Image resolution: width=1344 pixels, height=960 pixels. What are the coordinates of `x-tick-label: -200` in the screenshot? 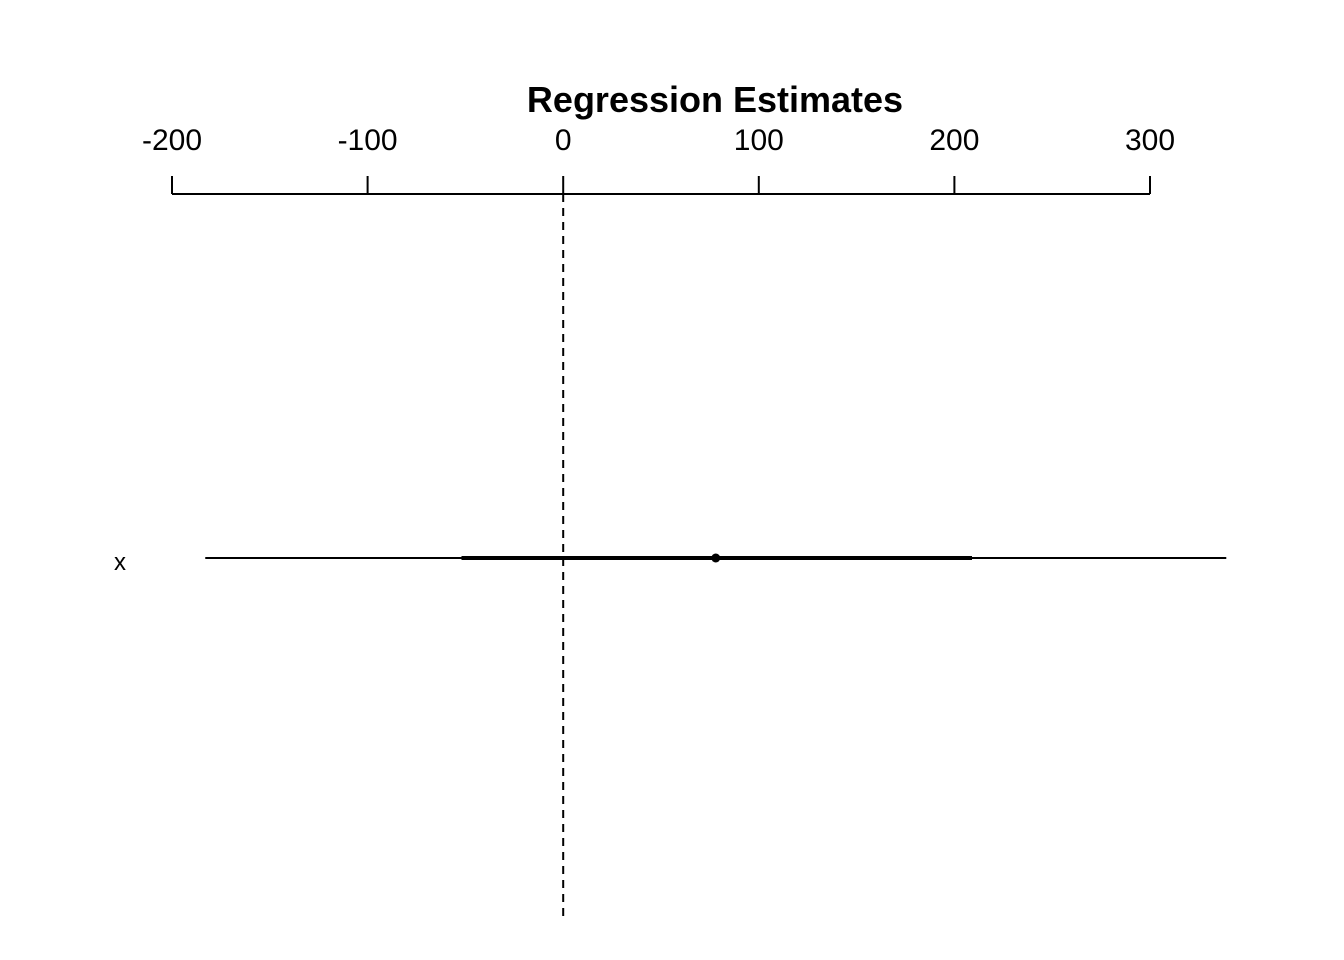 It's located at (172, 140).